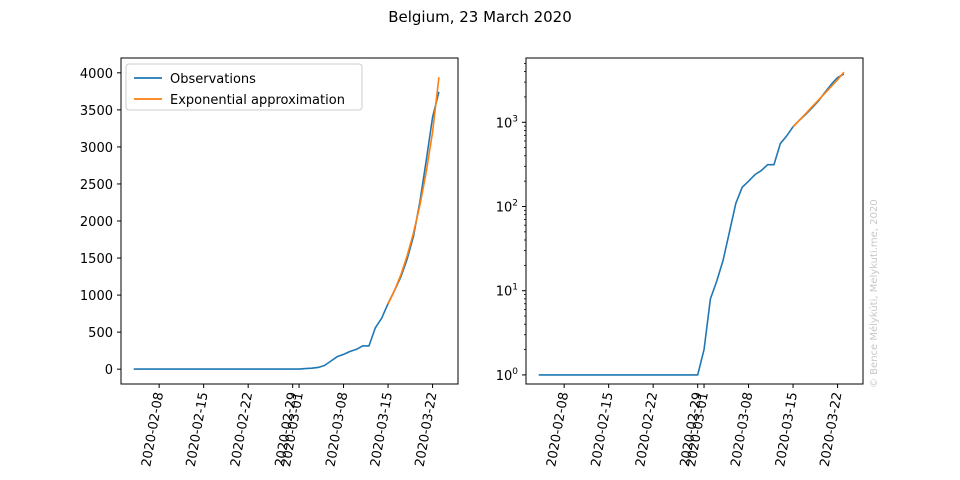  Describe the element at coordinates (480, 17) in the screenshot. I see `figure-title: Belgium, 23 March 2020` at that location.